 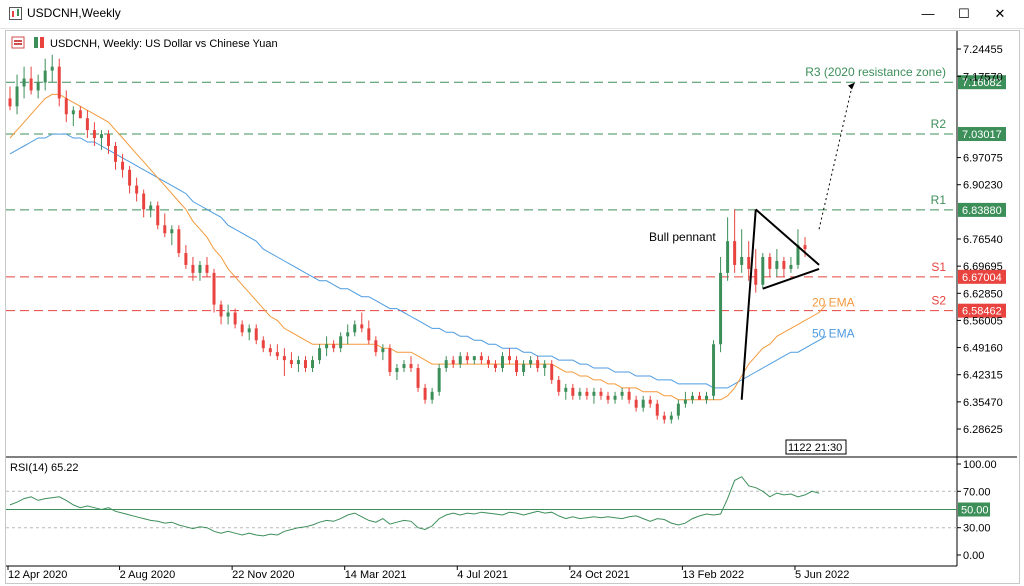 I want to click on minimize-button: —, so click(x=928, y=13).